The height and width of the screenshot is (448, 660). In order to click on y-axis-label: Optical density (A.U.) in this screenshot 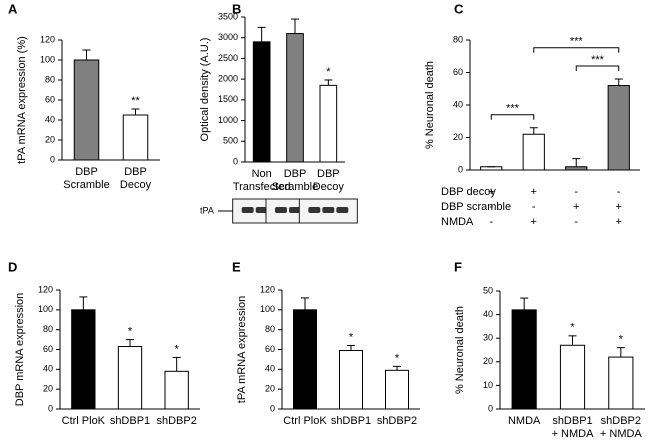, I will do `click(205, 90)`.